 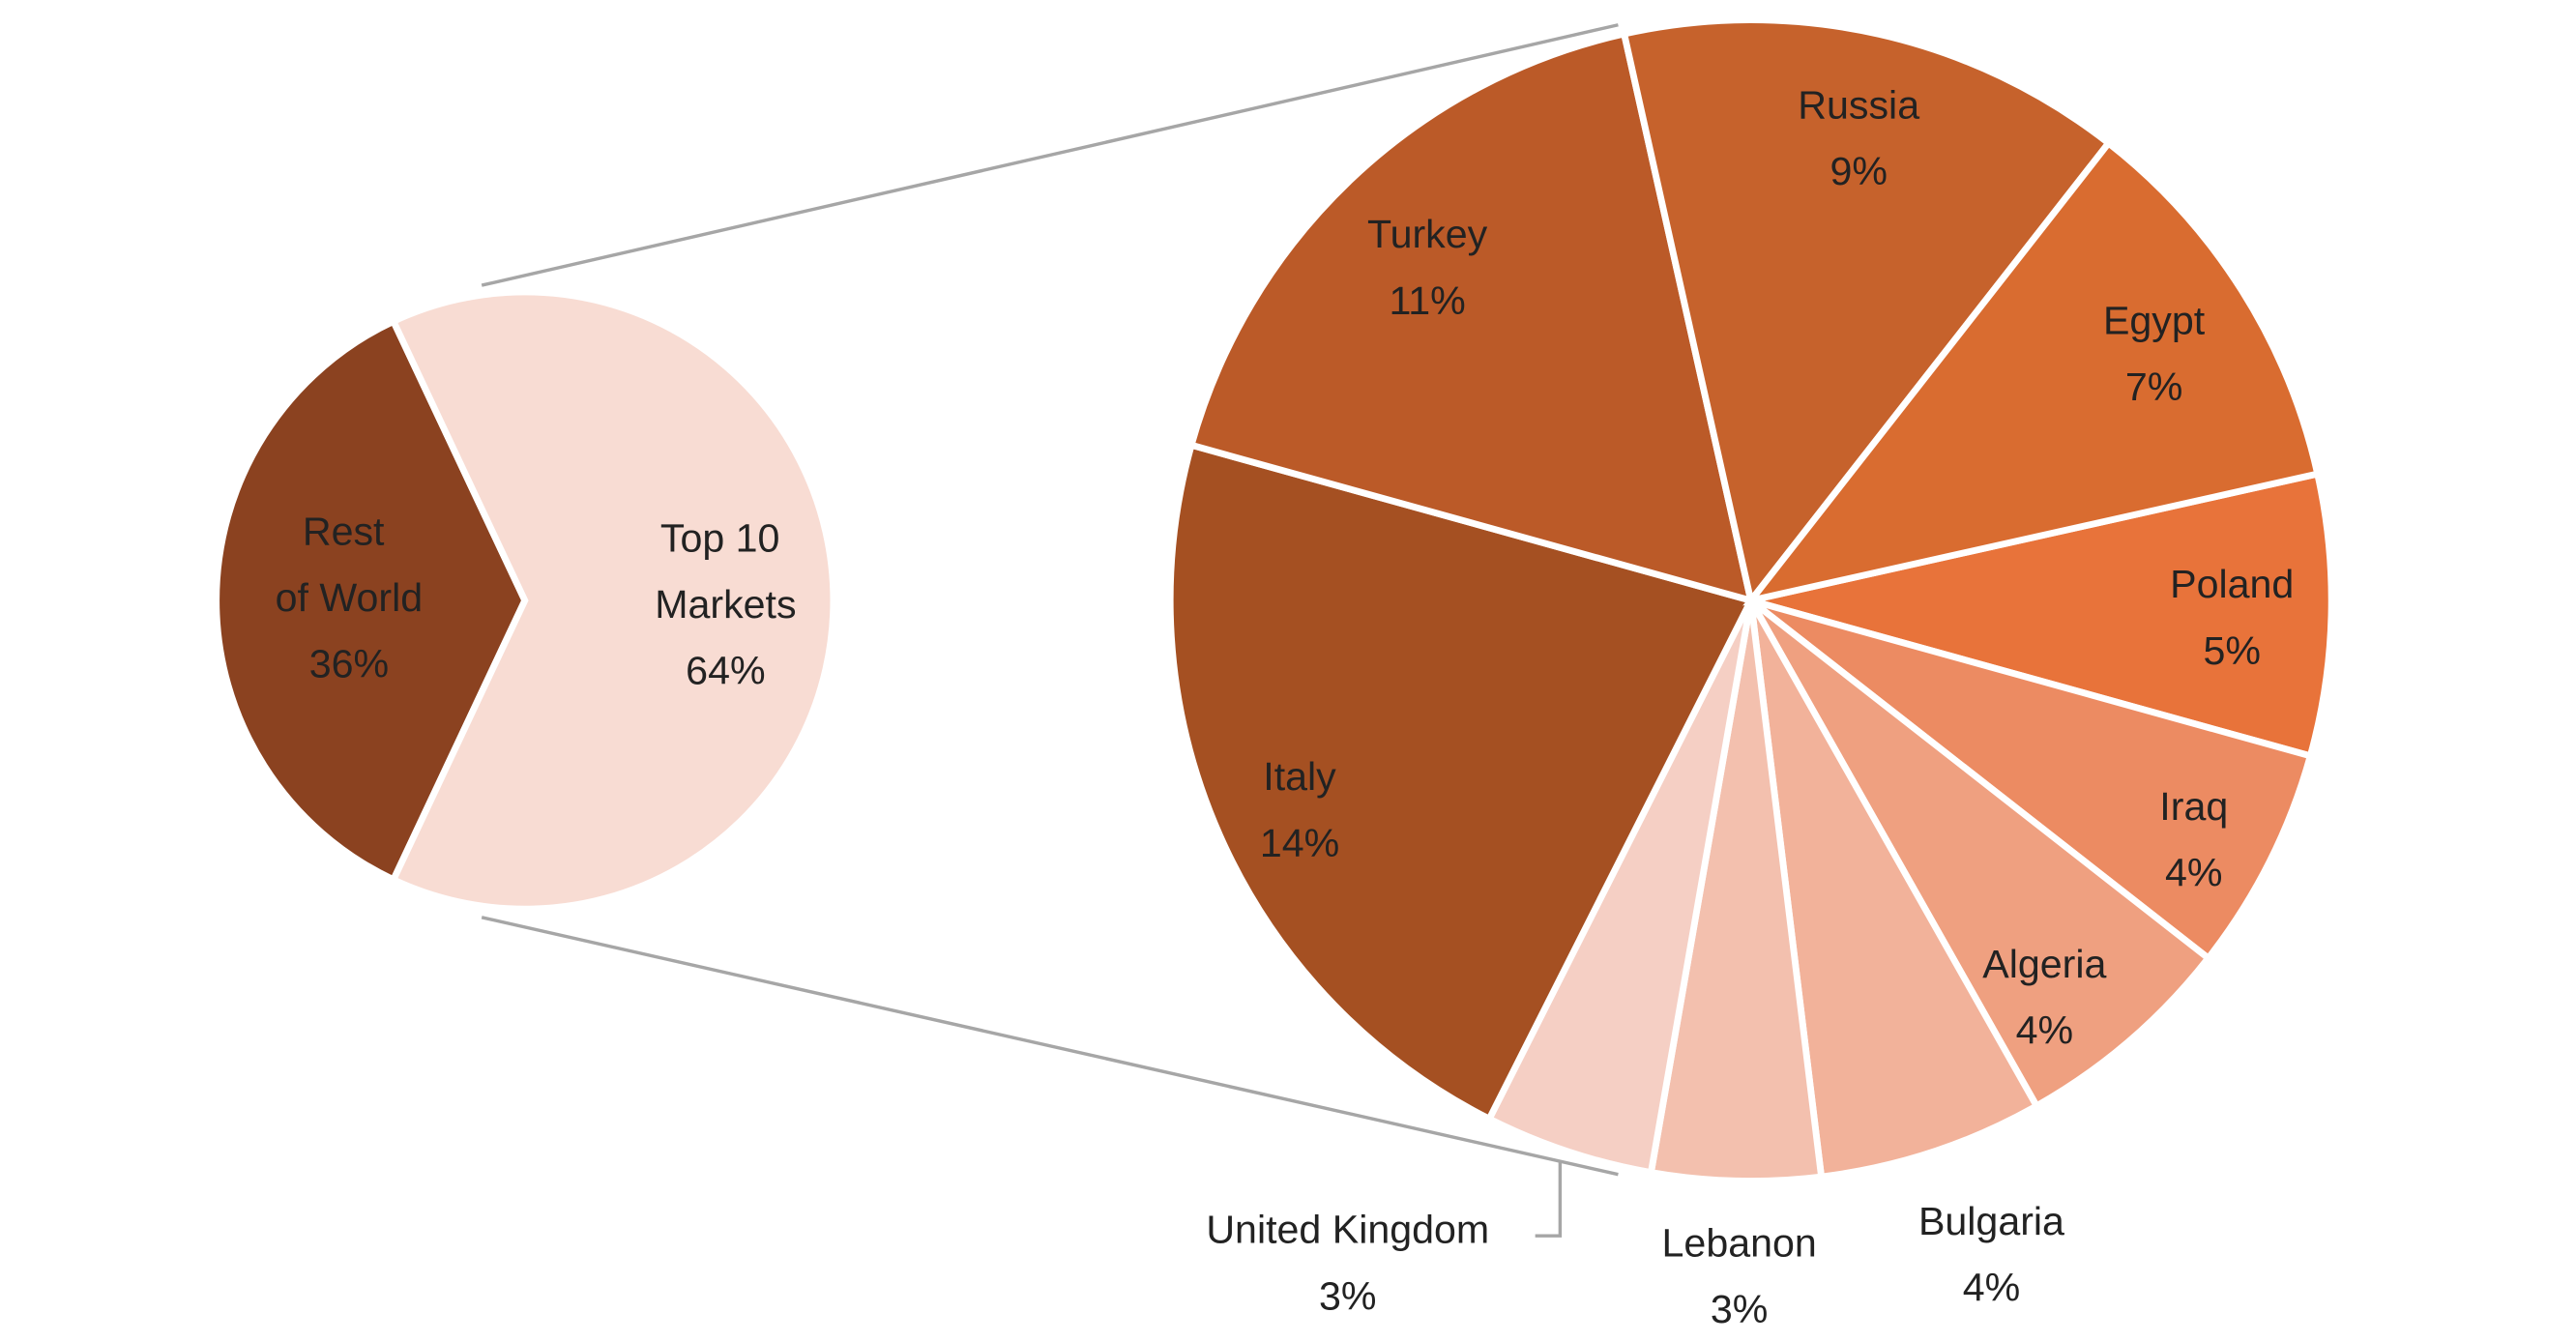 What do you see at coordinates (1299, 776) in the screenshot?
I see `slice-label: Italy` at bounding box center [1299, 776].